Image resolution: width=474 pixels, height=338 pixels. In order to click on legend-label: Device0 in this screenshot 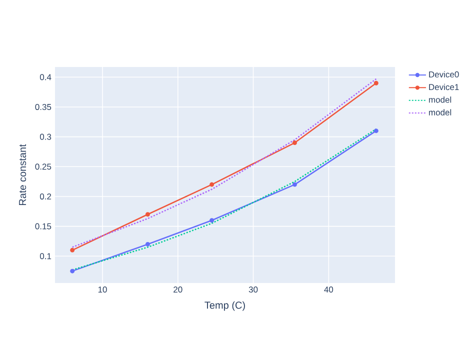, I will do `click(444, 74)`.